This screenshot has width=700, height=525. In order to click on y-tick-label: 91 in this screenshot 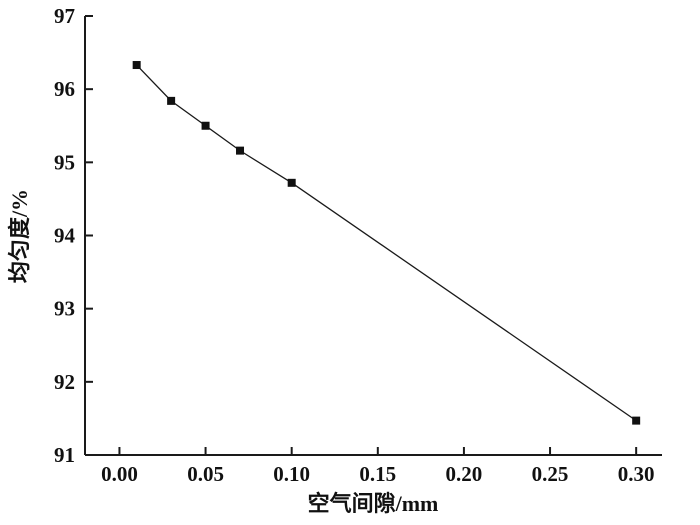, I will do `click(64, 455)`.